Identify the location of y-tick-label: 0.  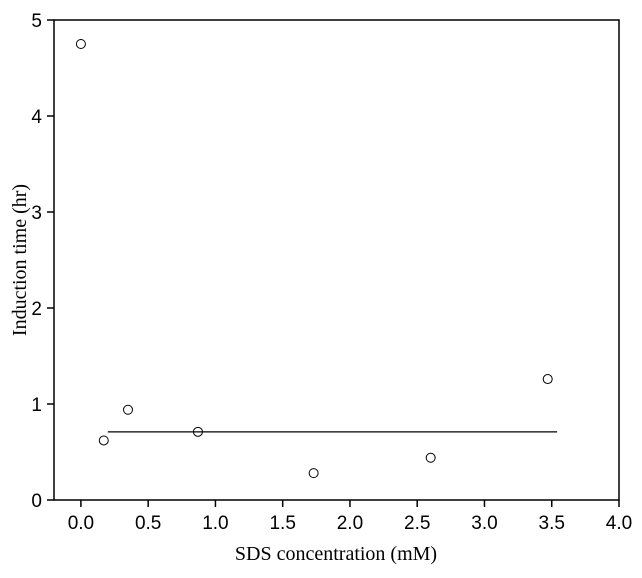
(36, 501).